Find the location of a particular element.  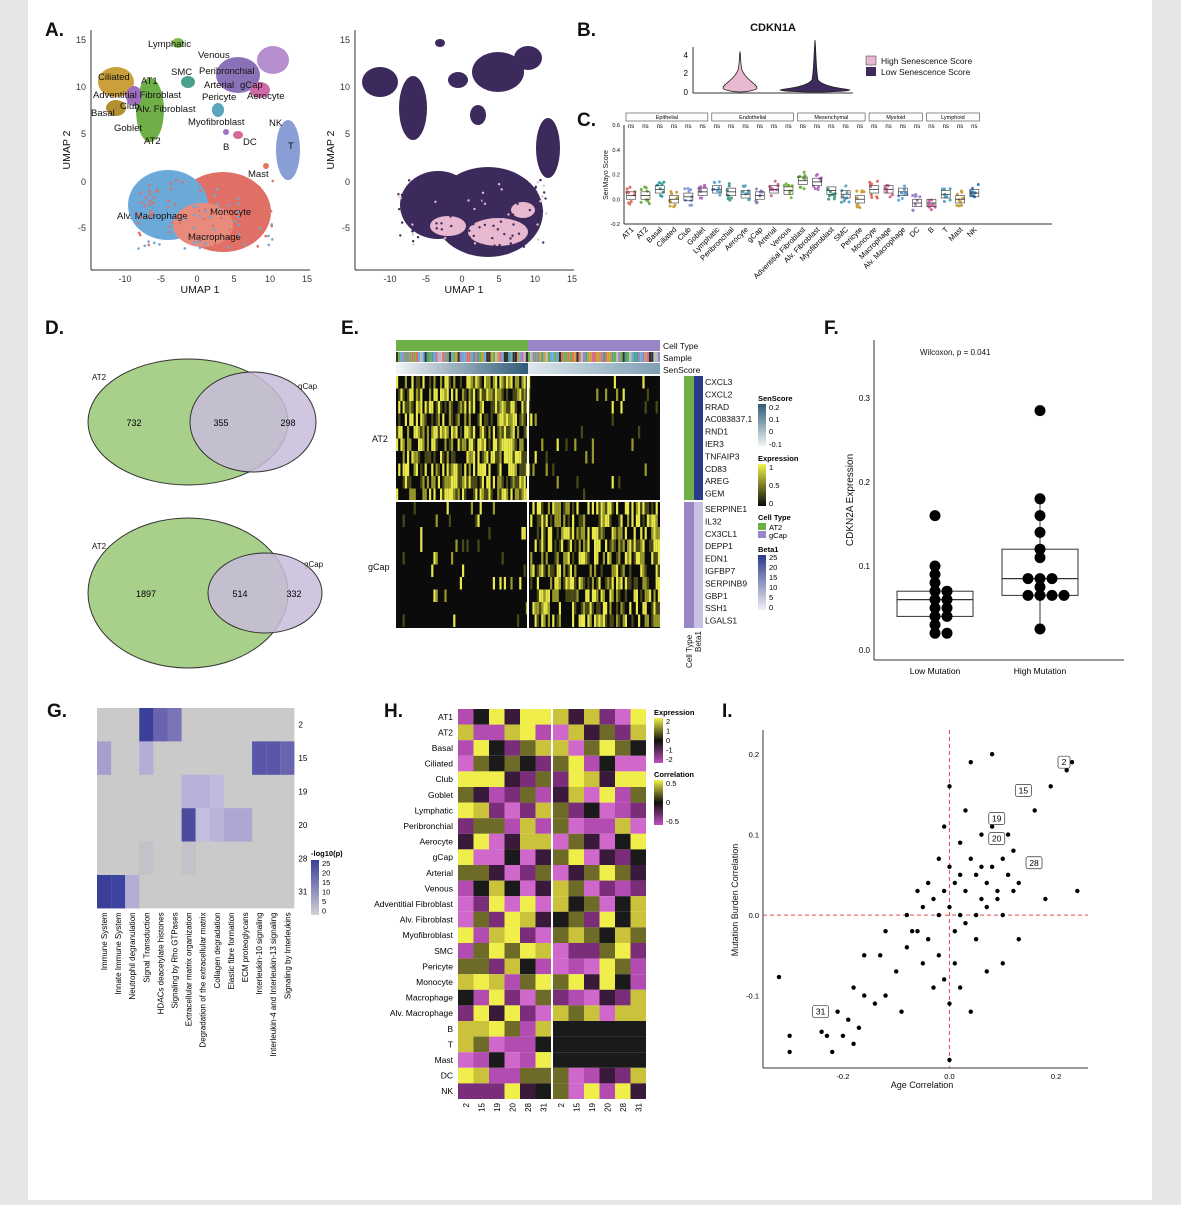

venn1-left-count: 732 is located at coordinates (133, 423).